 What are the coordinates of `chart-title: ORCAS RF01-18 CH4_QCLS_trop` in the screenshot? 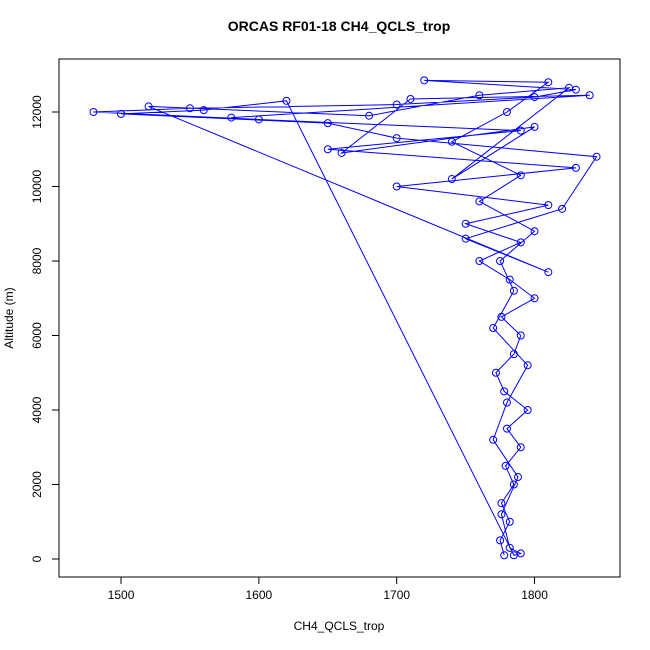 It's located at (339, 26).